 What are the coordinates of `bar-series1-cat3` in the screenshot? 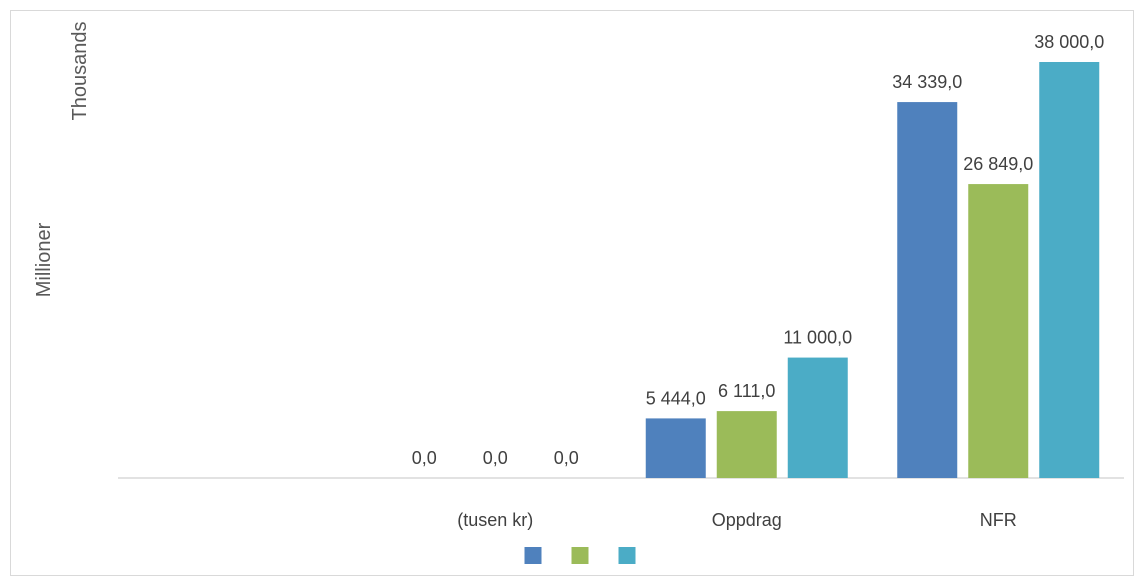 It's located at (927, 290).